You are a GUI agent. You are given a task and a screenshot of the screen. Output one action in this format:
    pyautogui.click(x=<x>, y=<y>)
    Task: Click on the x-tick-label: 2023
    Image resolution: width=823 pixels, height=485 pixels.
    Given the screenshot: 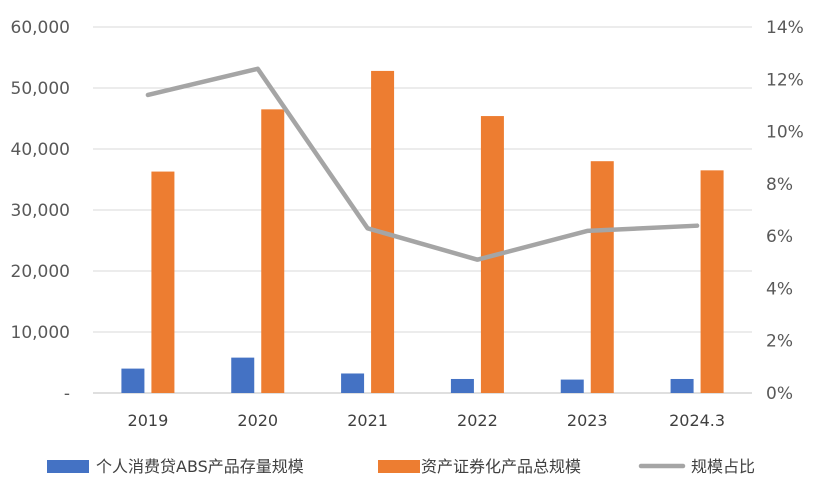 What is the action you would take?
    pyautogui.click(x=587, y=420)
    